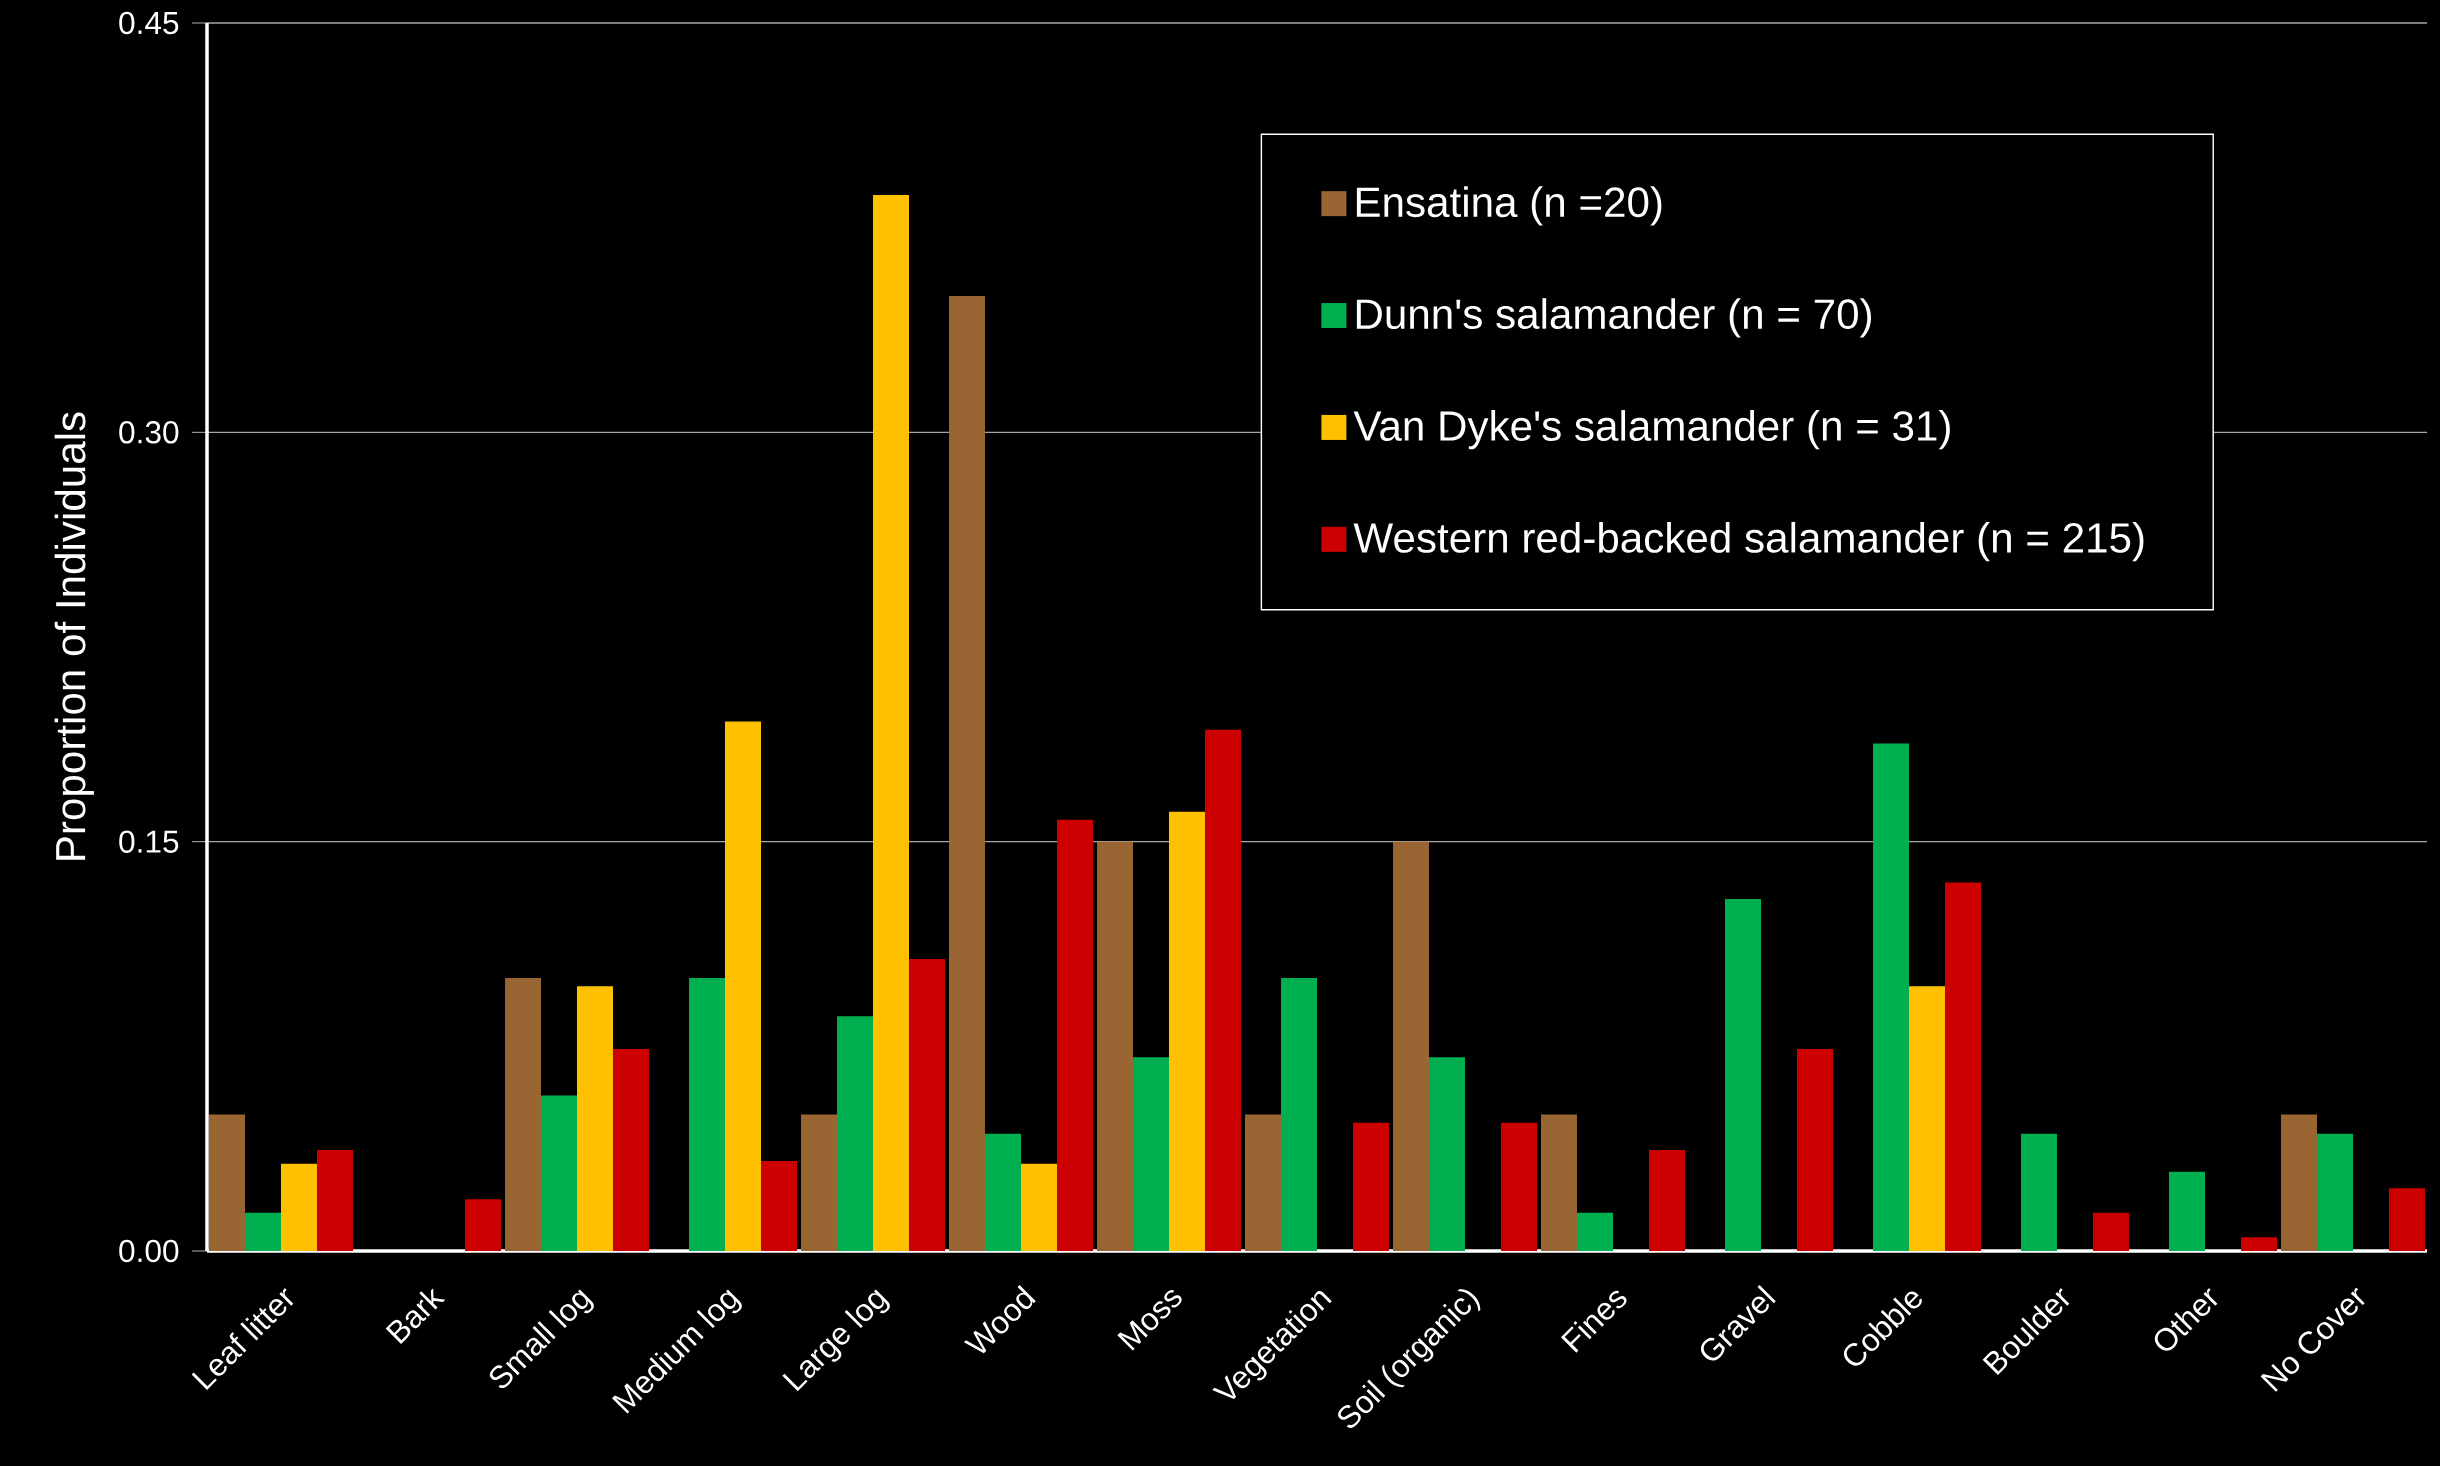  Describe the element at coordinates (74, 636) in the screenshot. I see `y-axis-title: Proportion of Individuals` at that location.